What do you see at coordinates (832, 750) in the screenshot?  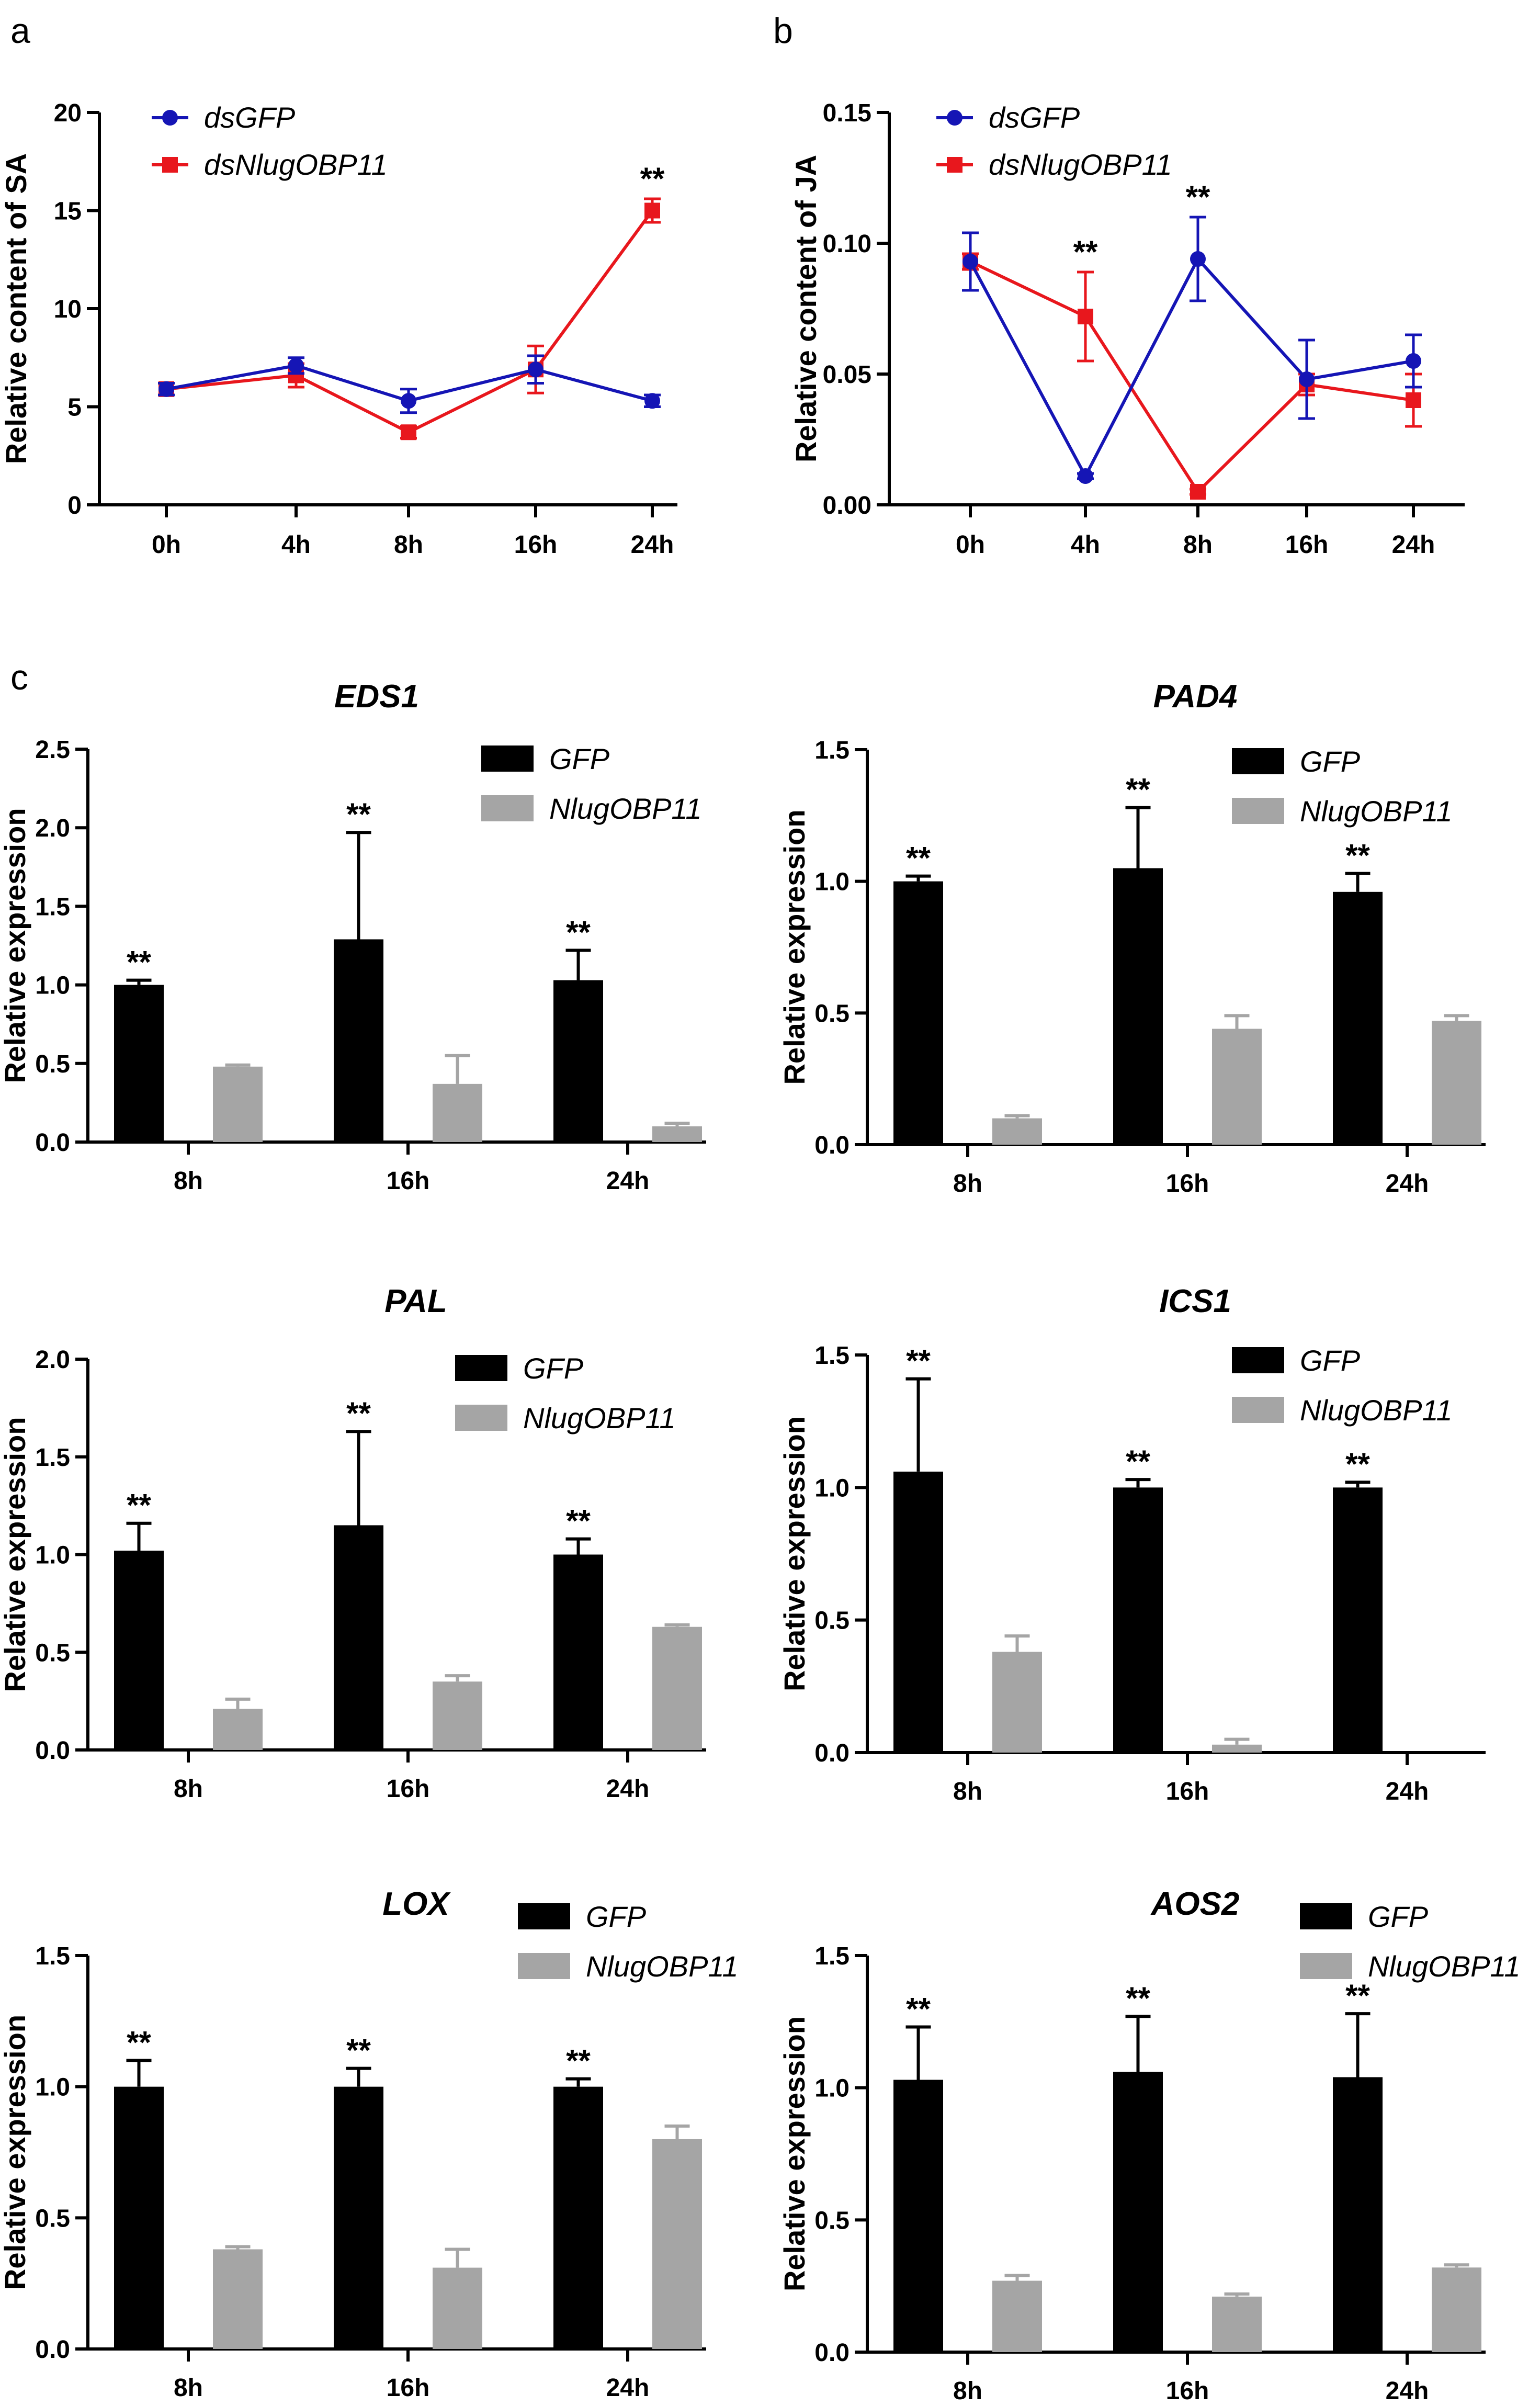 I see `chart-pad4-y-tick-label: 1.5` at bounding box center [832, 750].